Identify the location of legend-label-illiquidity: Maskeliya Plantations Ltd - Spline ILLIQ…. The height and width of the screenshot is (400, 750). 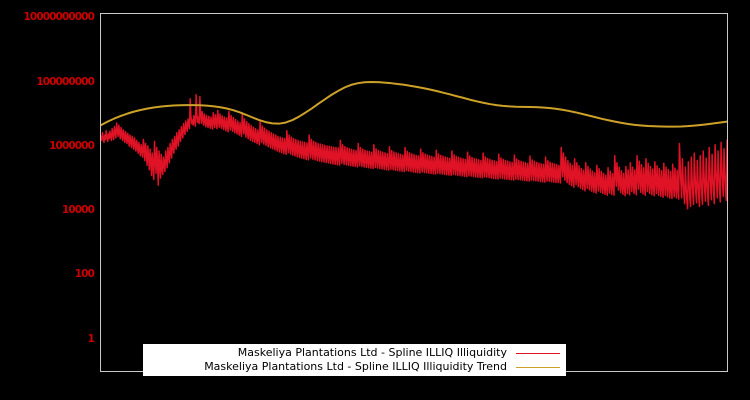
(372, 352).